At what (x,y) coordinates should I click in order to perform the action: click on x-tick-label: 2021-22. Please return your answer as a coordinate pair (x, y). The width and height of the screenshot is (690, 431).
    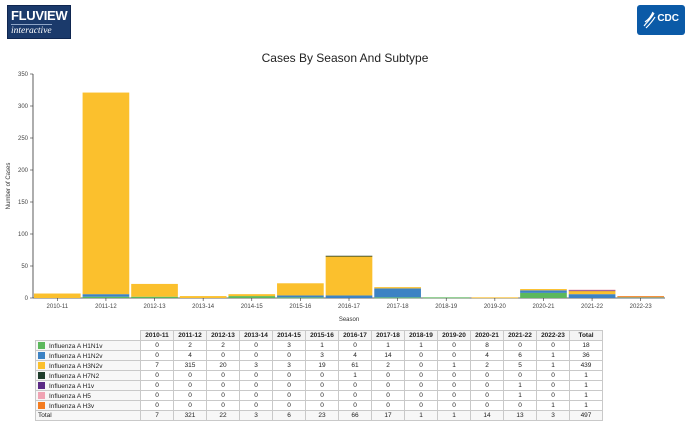
    Looking at the image, I should click on (592, 307).